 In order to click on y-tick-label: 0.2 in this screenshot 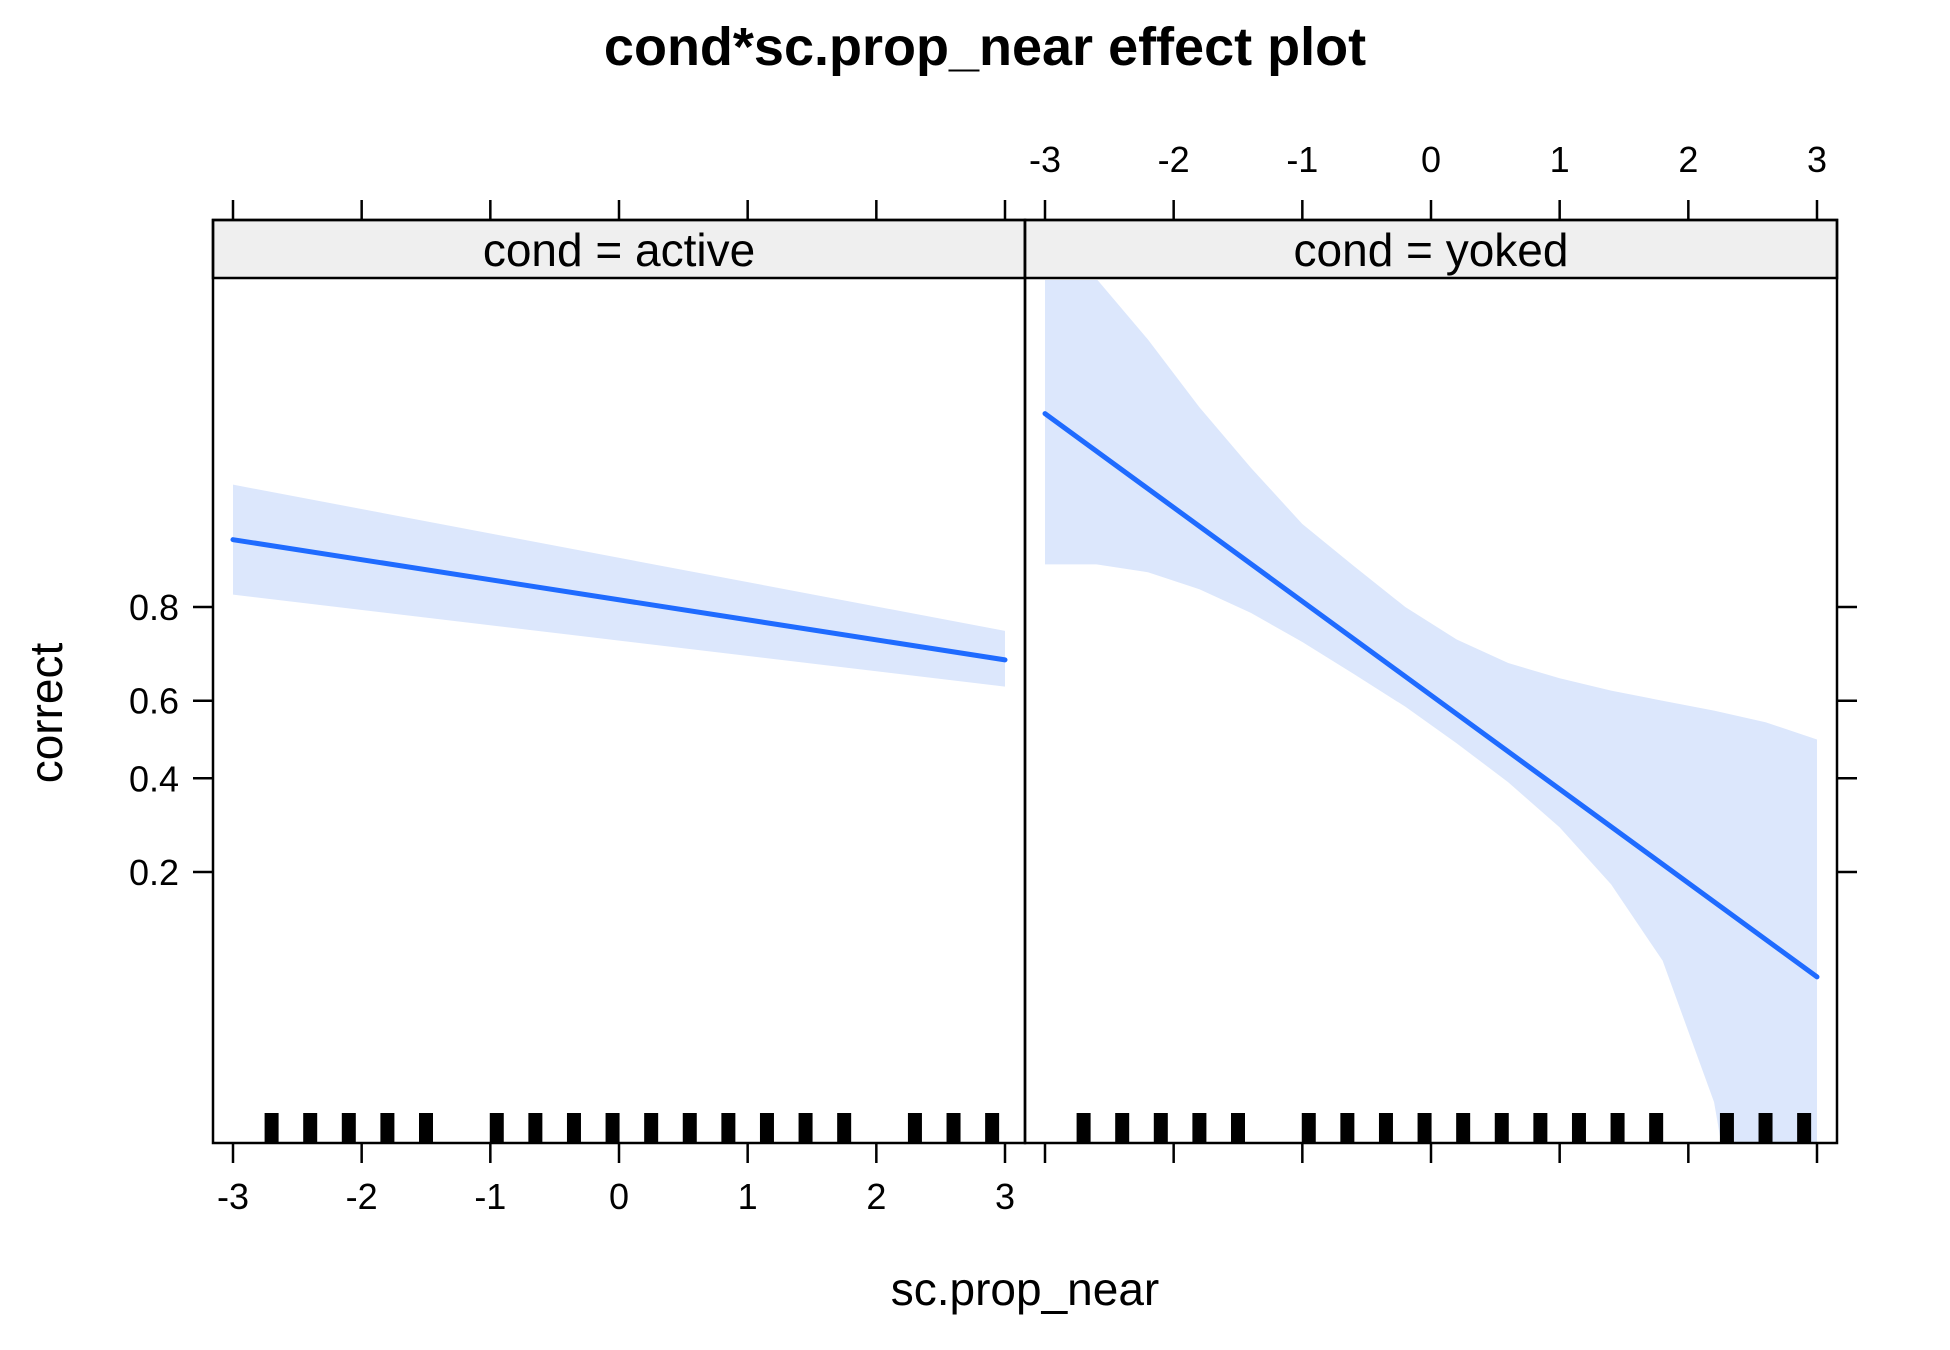, I will do `click(154, 872)`.